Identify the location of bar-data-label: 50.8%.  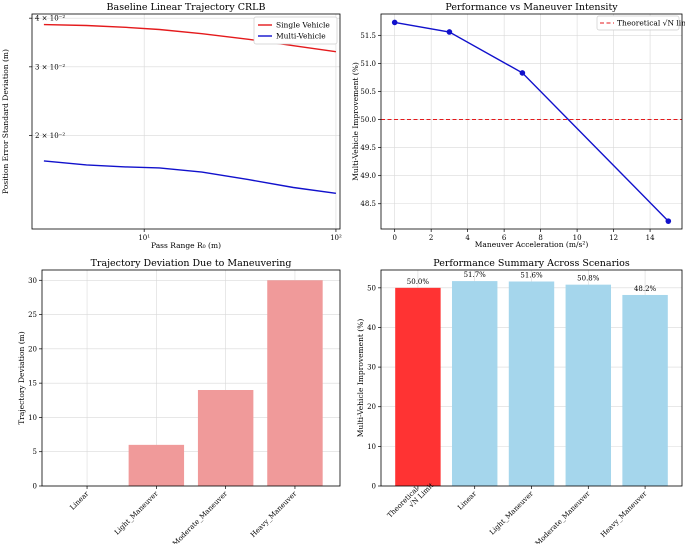
(588, 279).